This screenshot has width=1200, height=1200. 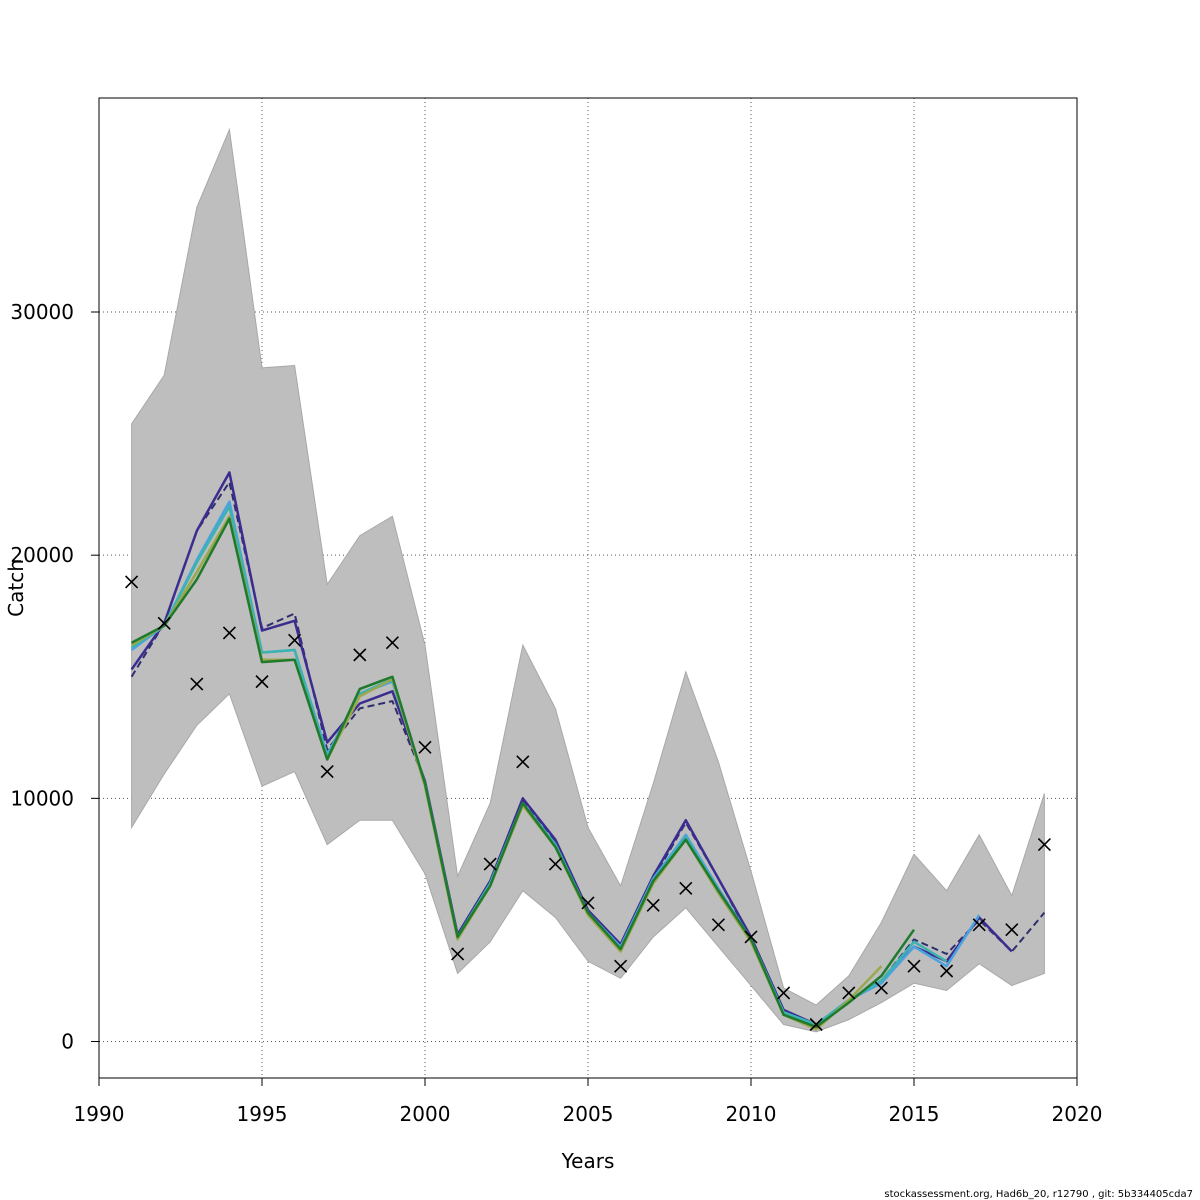 I want to click on x-tick-label: 2010, so click(x=751, y=1114).